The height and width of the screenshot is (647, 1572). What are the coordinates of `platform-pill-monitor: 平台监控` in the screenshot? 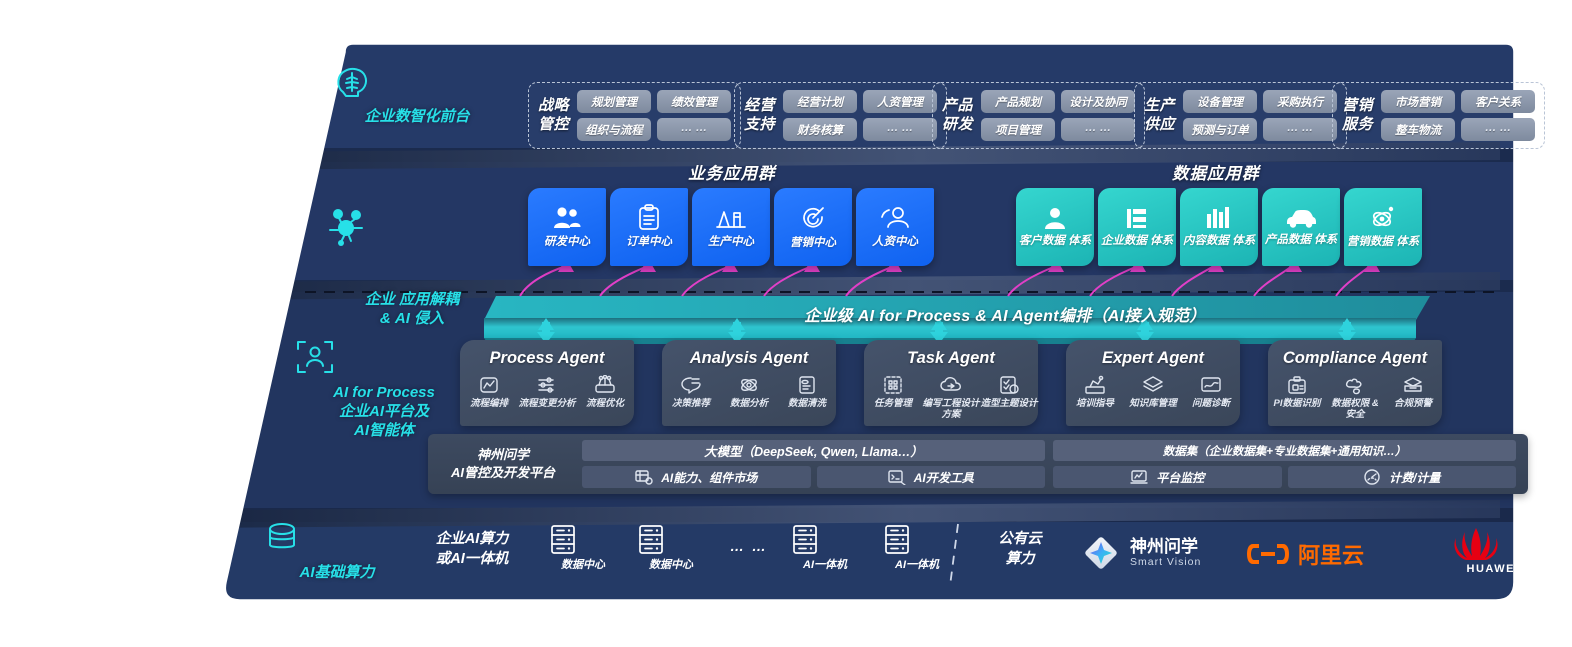 It's located at (1167, 477).